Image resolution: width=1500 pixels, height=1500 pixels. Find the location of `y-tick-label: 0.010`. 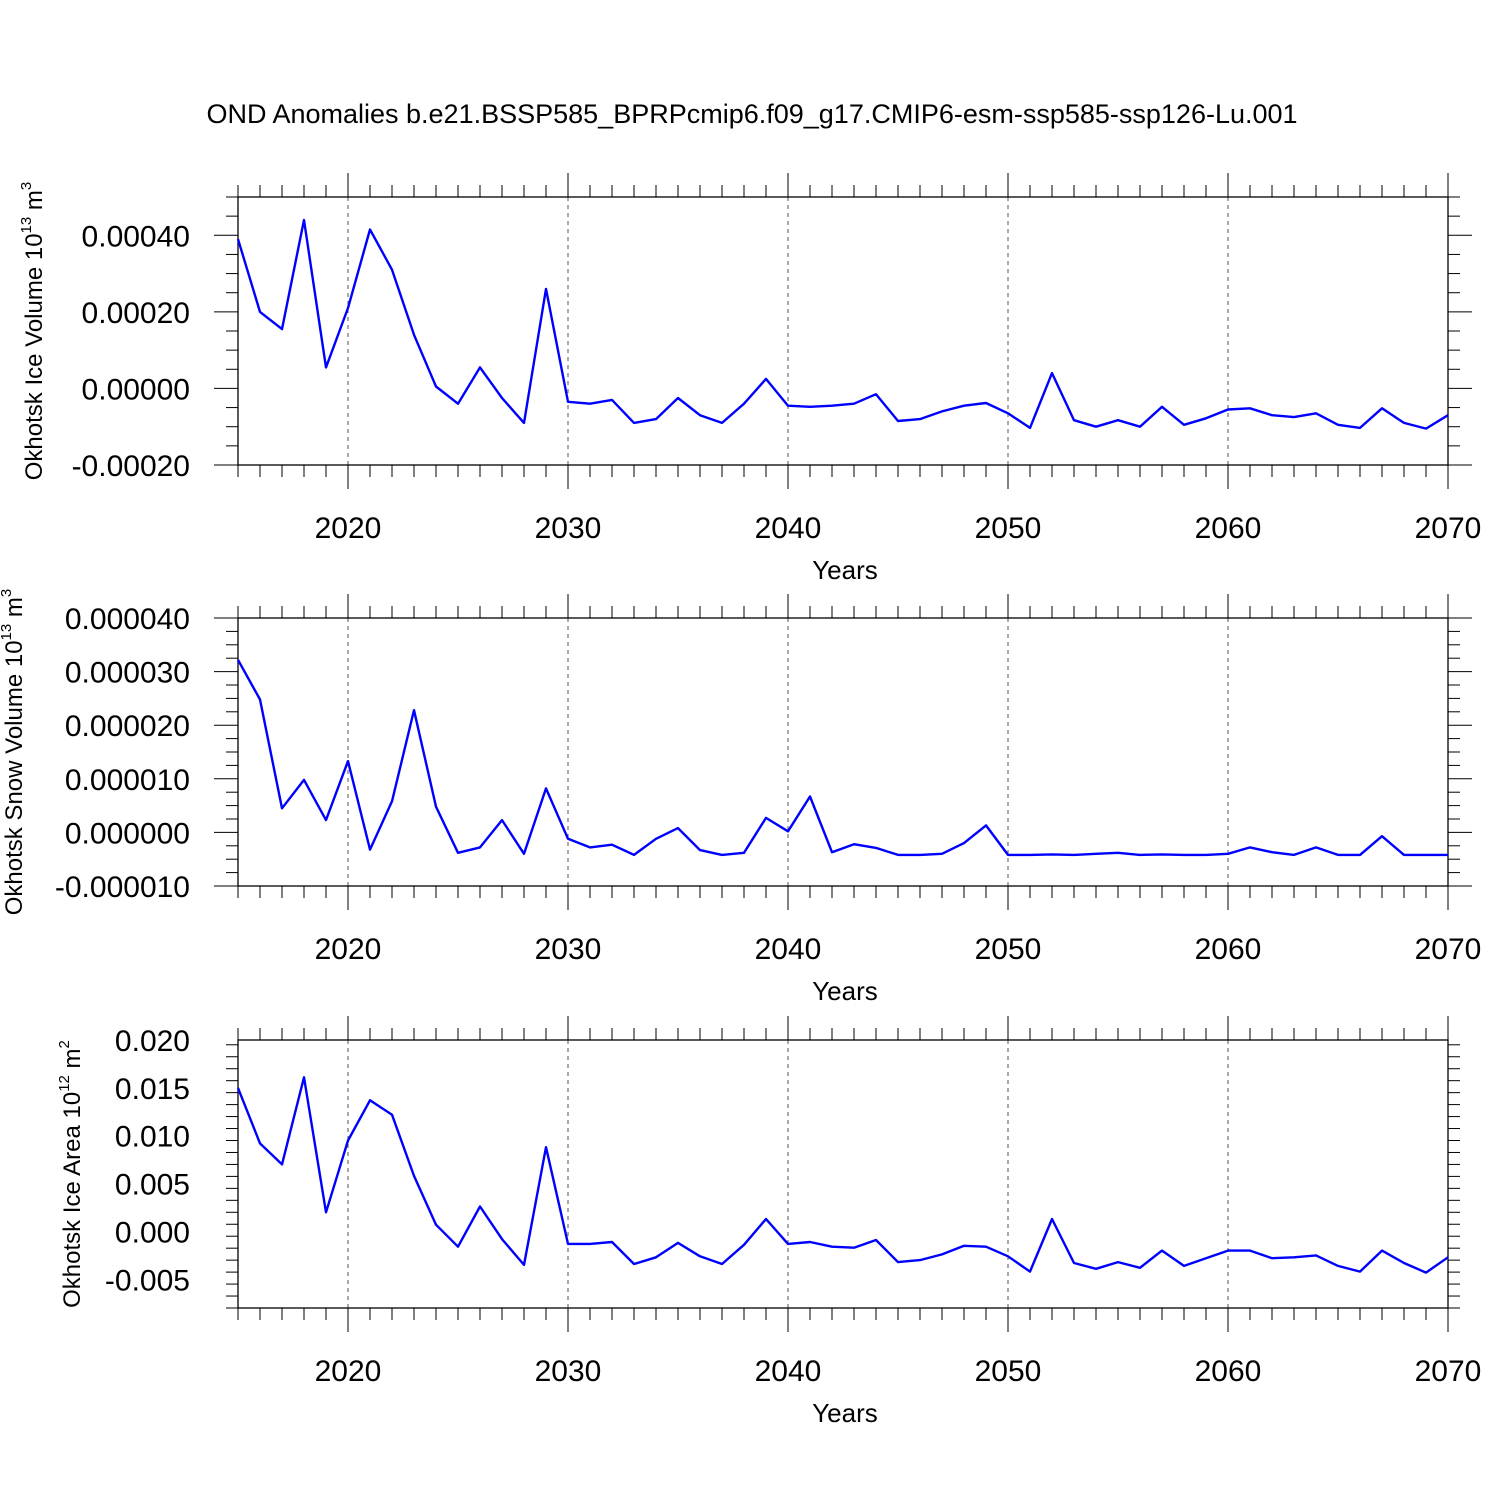

y-tick-label: 0.010 is located at coordinates (152, 1137).